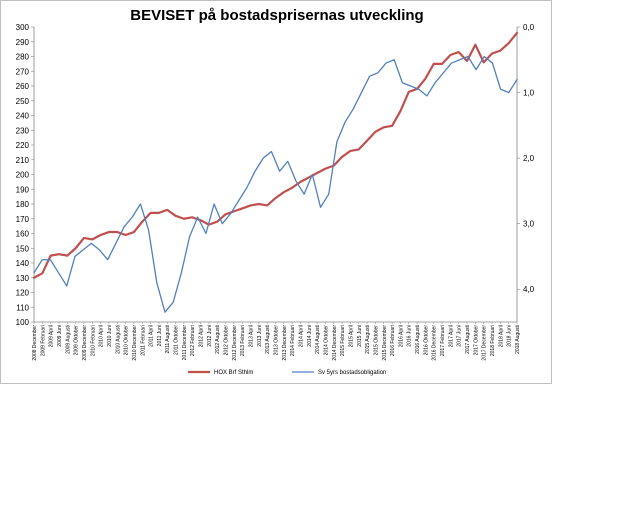 The height and width of the screenshot is (527, 640). I want to click on x-tick-label: 2014 December, so click(335, 343).